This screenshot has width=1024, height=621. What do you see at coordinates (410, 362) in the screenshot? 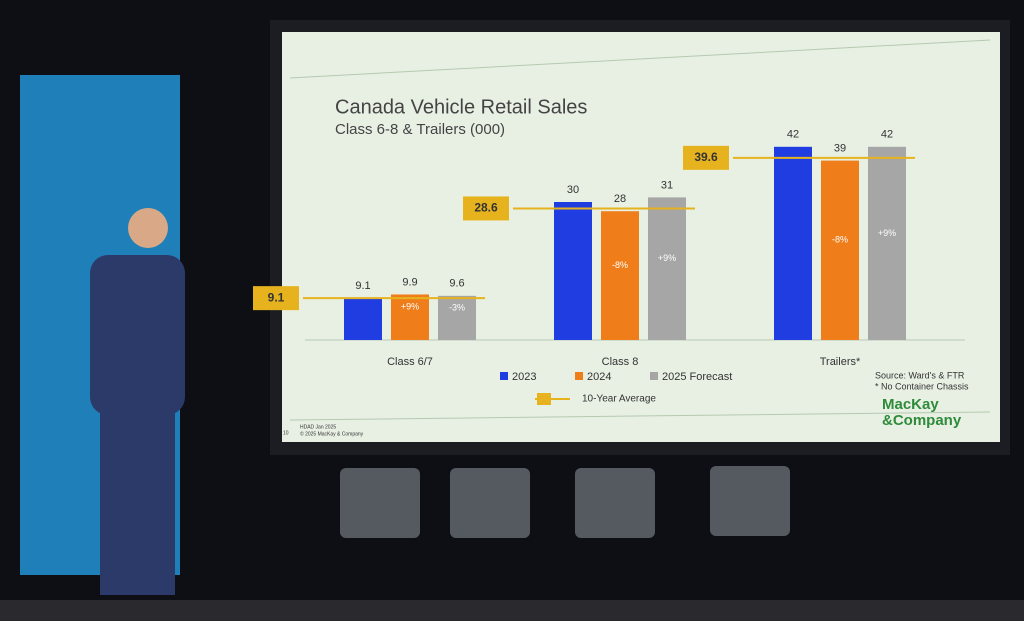
I see `category-label: Class 6/7` at bounding box center [410, 362].